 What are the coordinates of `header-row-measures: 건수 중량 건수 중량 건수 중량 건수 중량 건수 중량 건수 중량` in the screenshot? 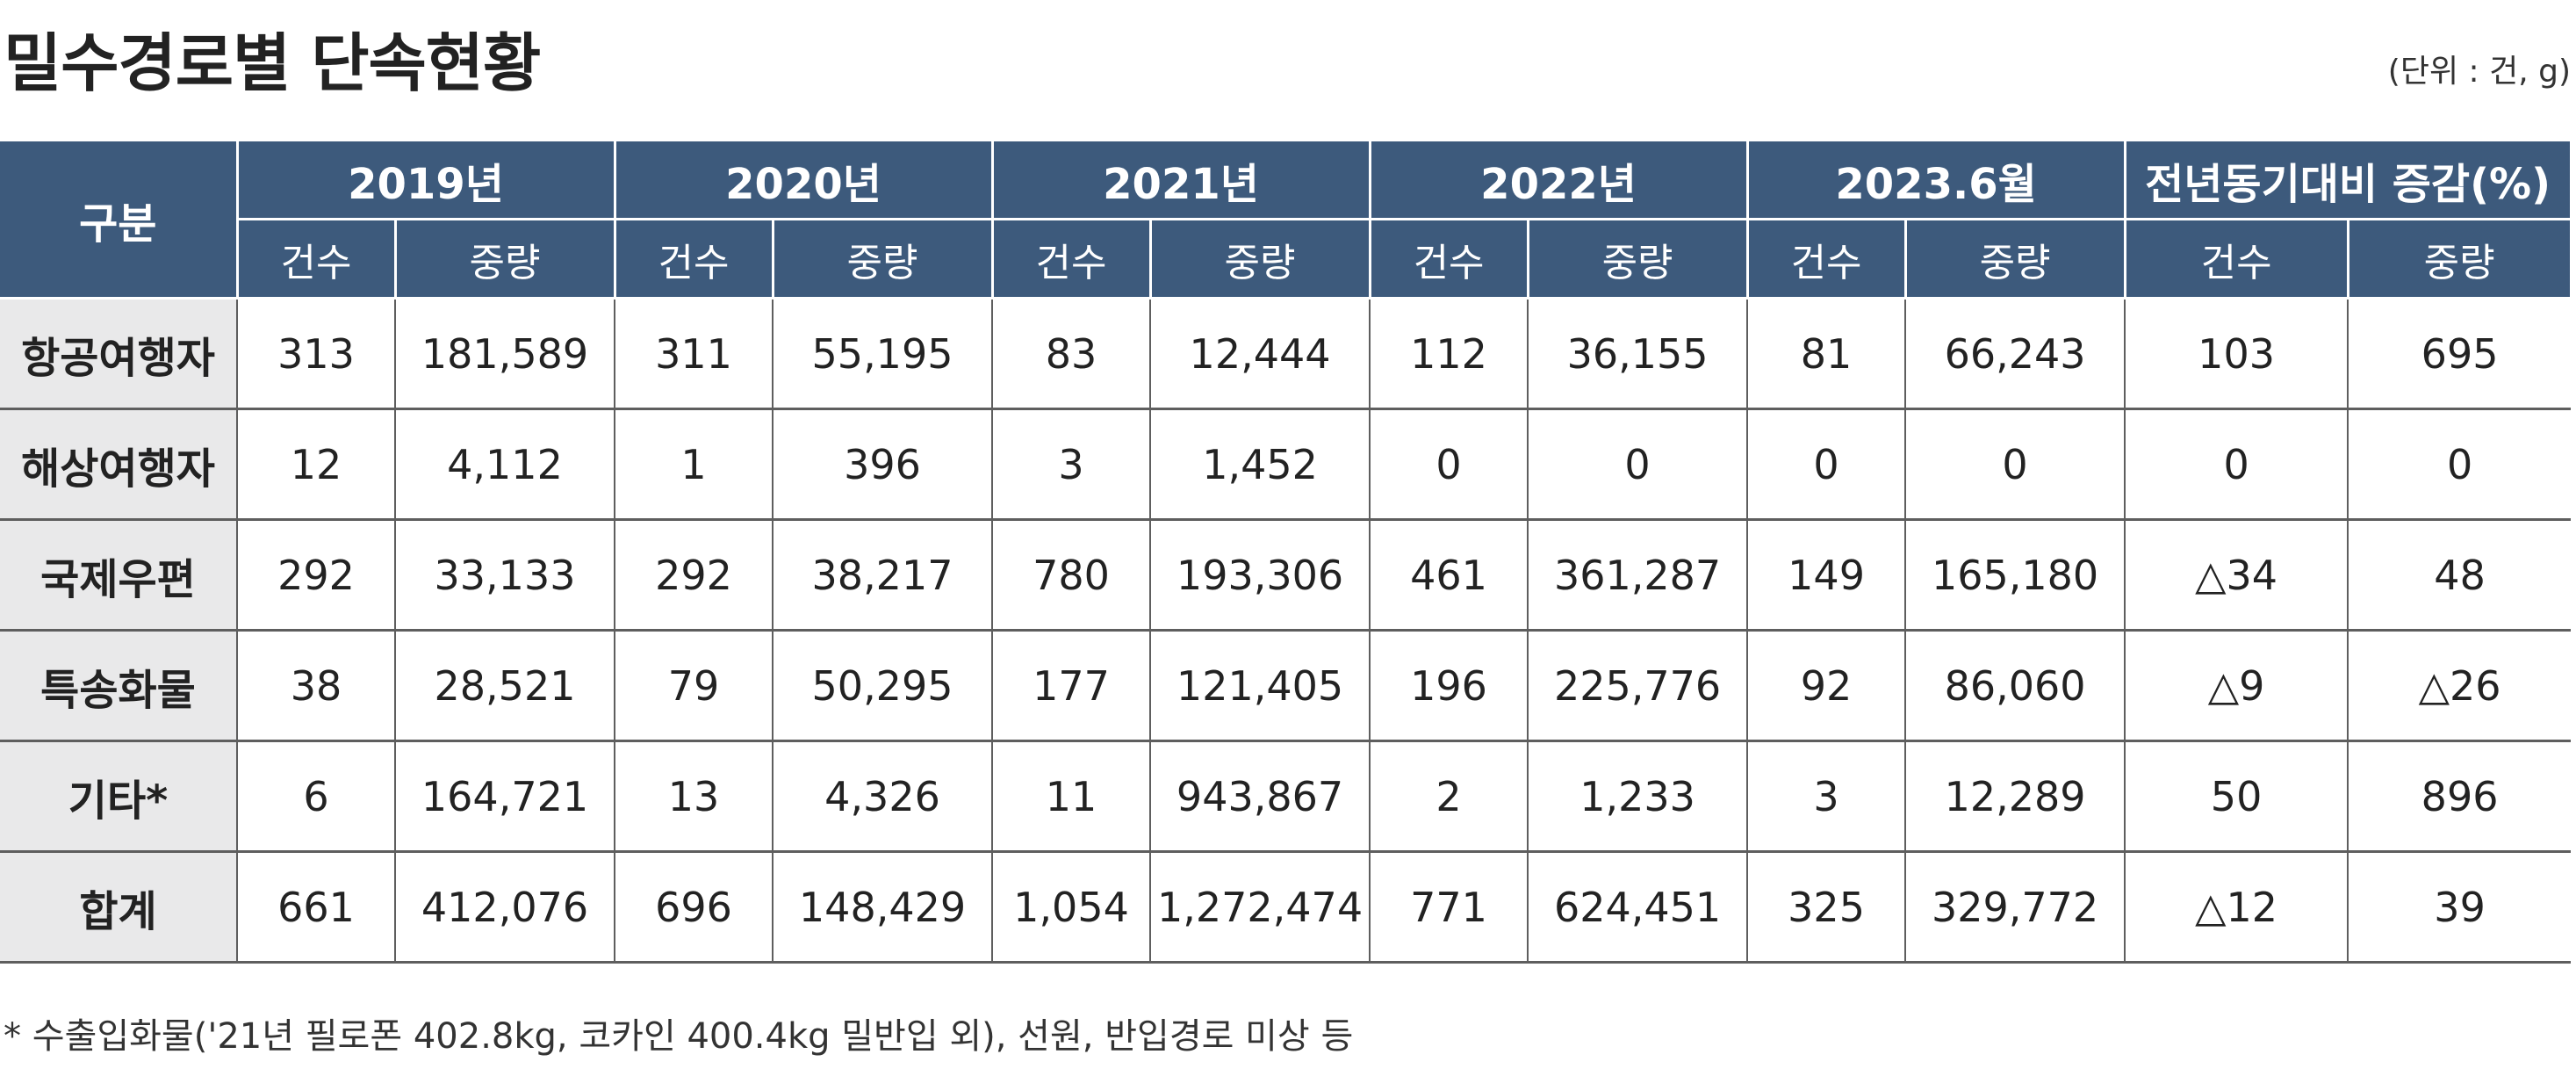 It's located at (1286, 259).